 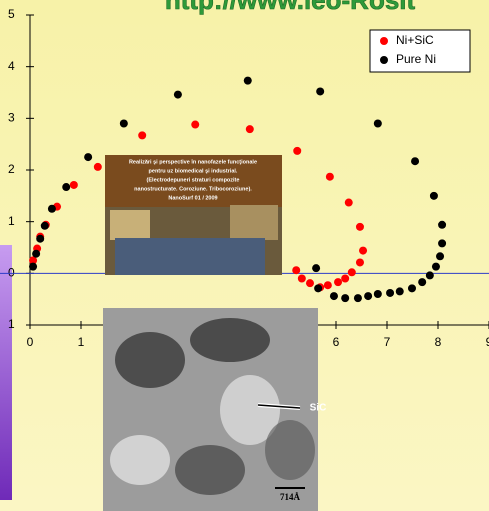 What do you see at coordinates (11, 118) in the screenshot?
I see `y-tick-label: 3` at bounding box center [11, 118].